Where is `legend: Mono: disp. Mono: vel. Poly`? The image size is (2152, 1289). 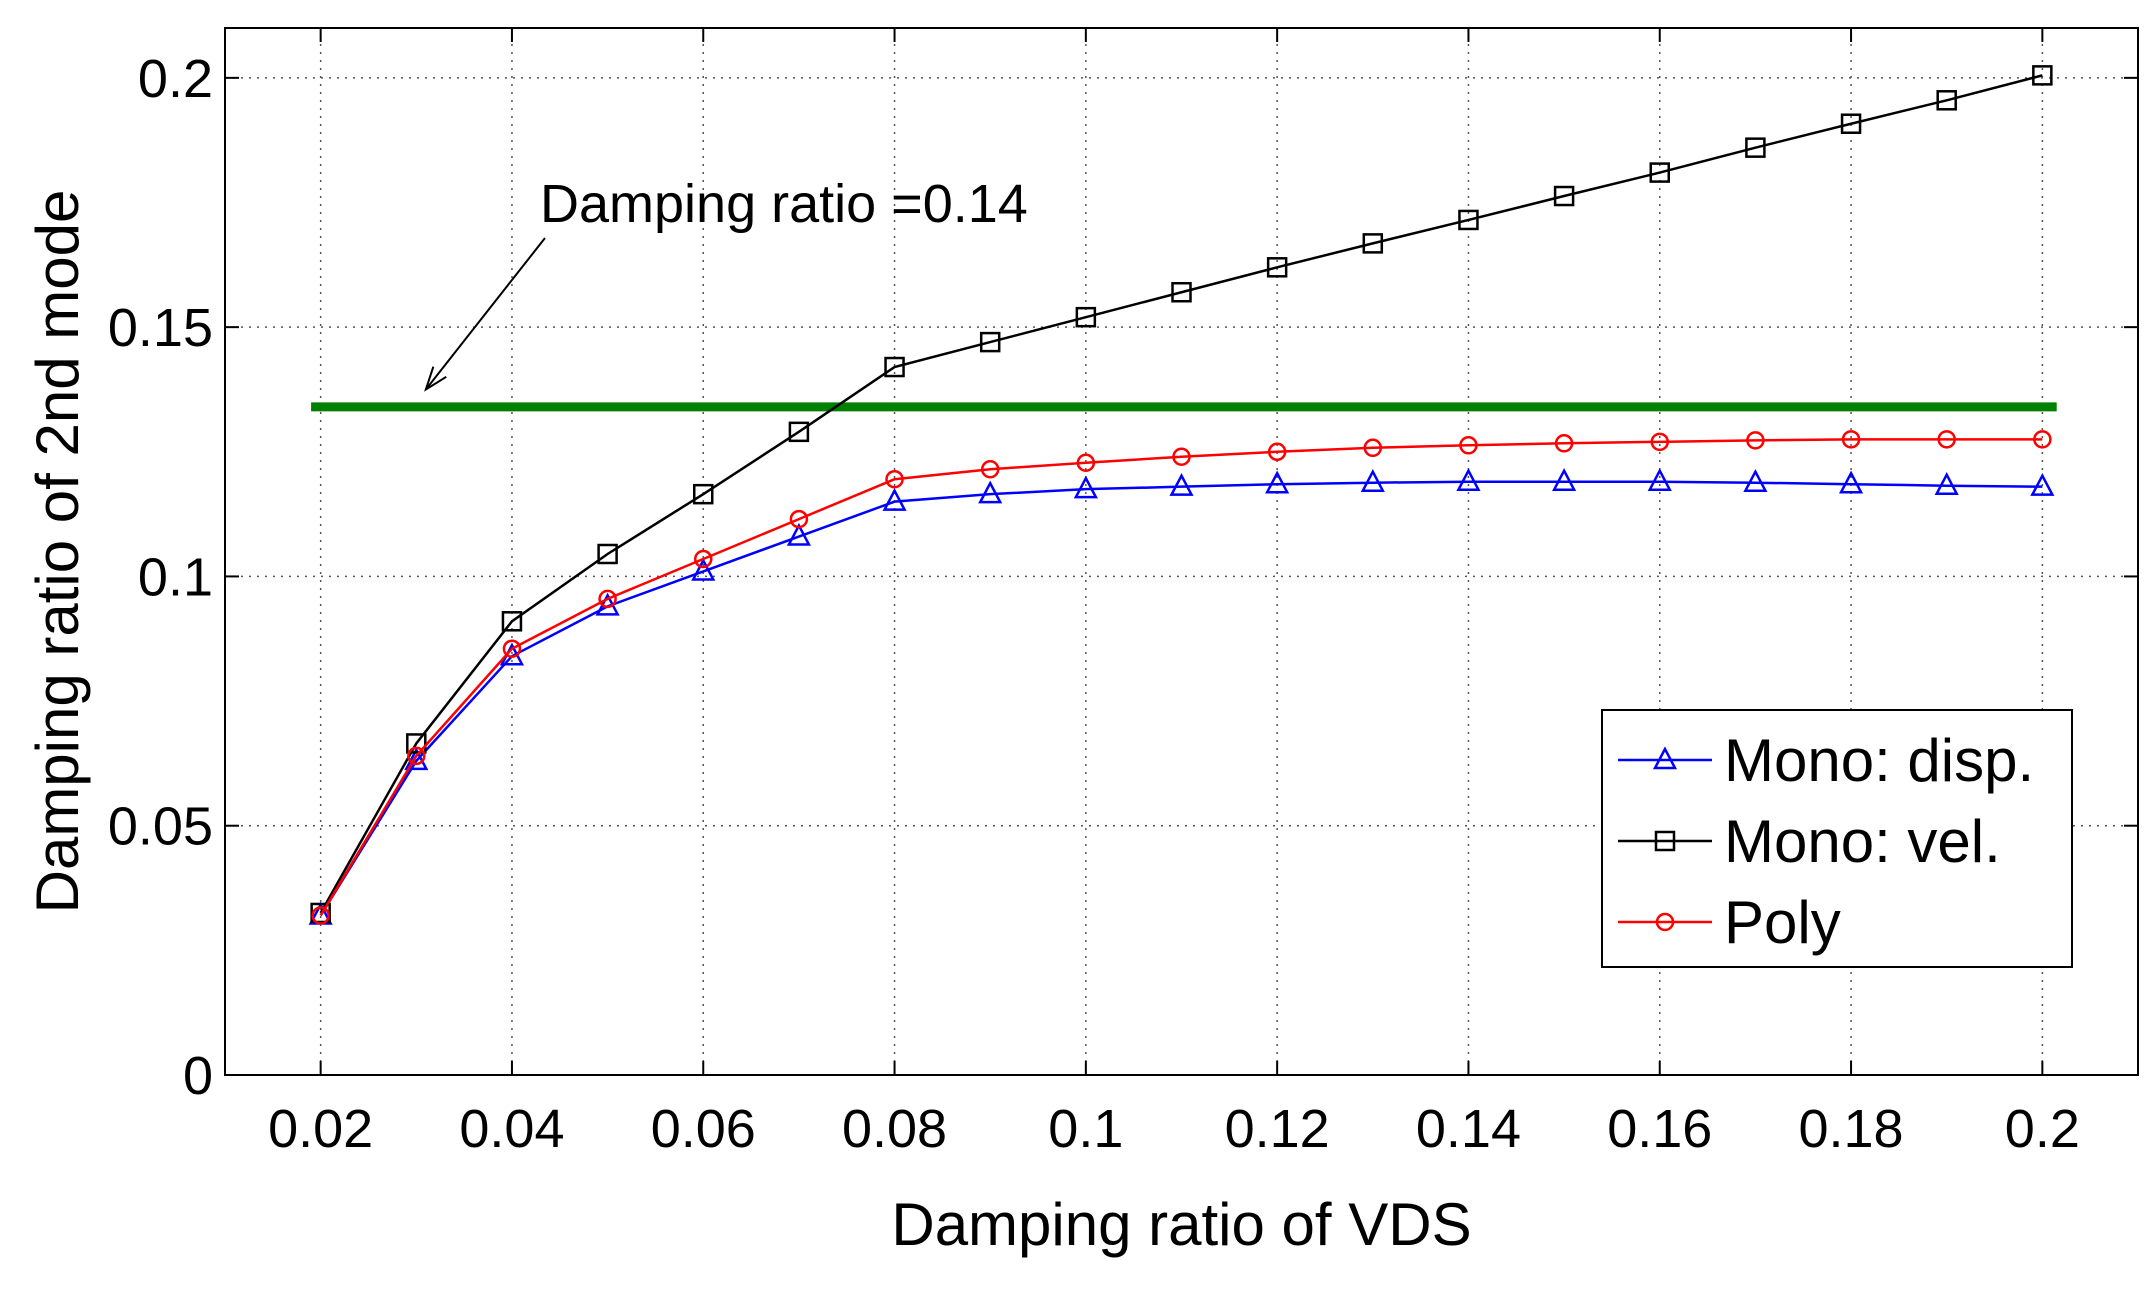
legend: Mono: disp. Mono: vel. Poly is located at coordinates (1837, 838).